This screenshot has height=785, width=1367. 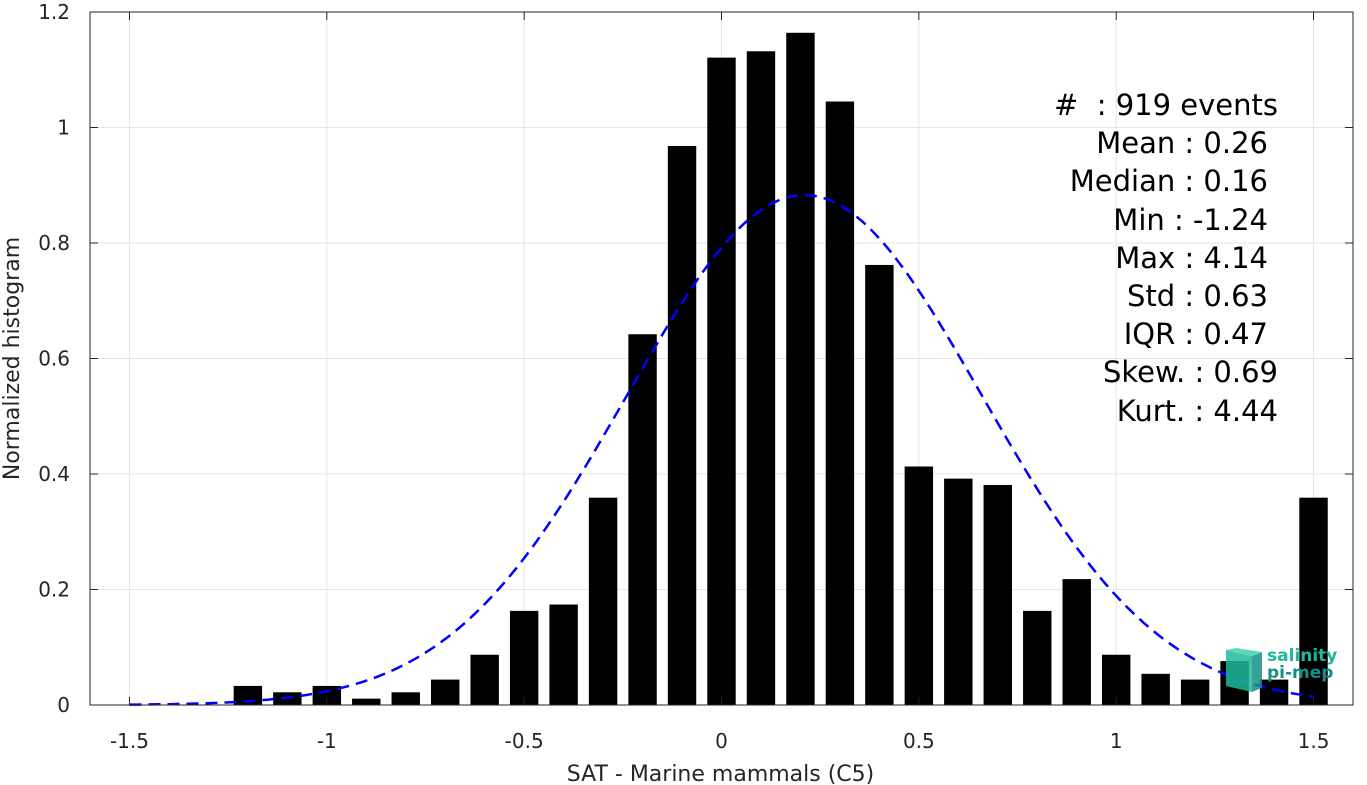 What do you see at coordinates (54, 359) in the screenshot?
I see `y-tick-label: 0.6` at bounding box center [54, 359].